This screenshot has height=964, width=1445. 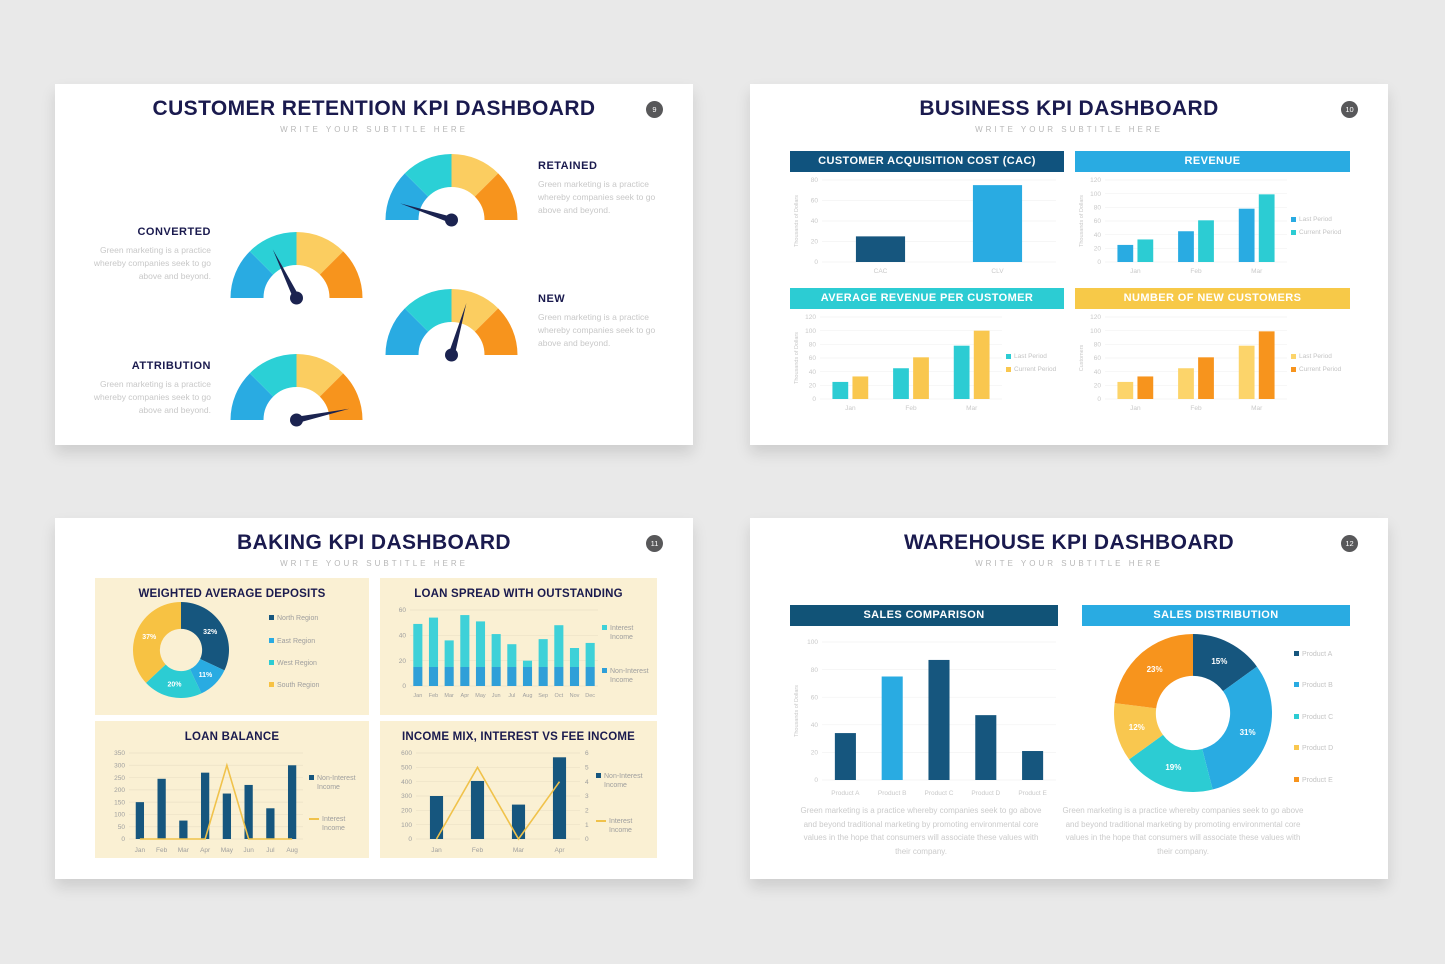 I want to click on legend-item: Product A, so click(x=1326, y=654).